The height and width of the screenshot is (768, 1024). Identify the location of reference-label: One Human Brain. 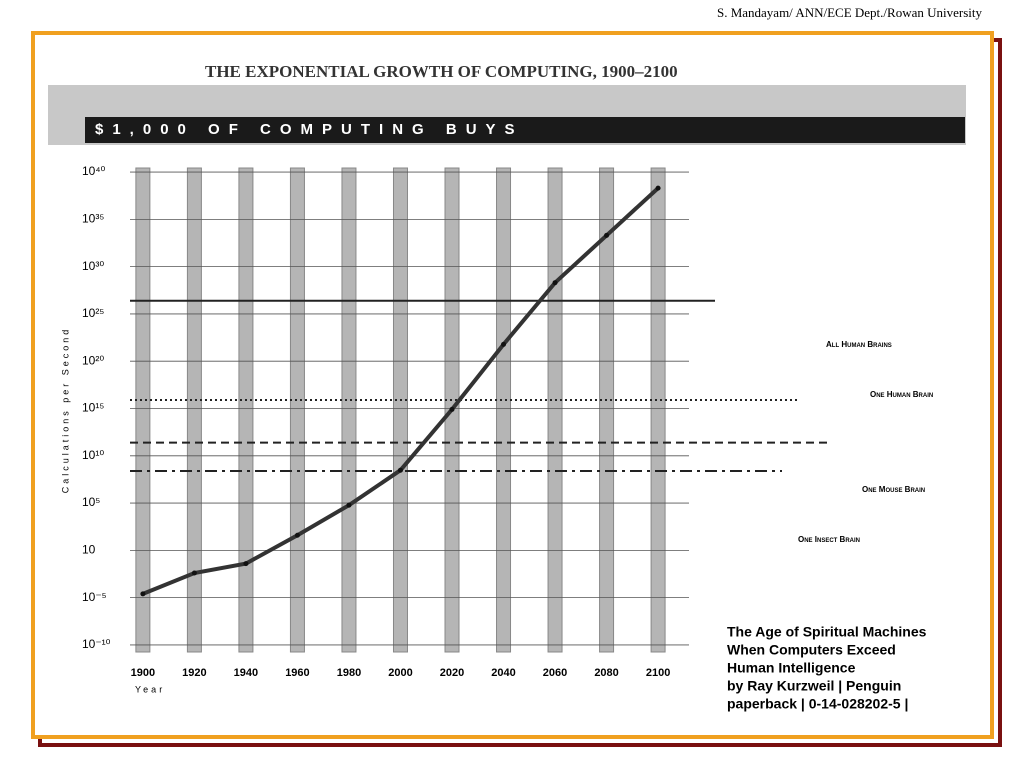
(901, 394).